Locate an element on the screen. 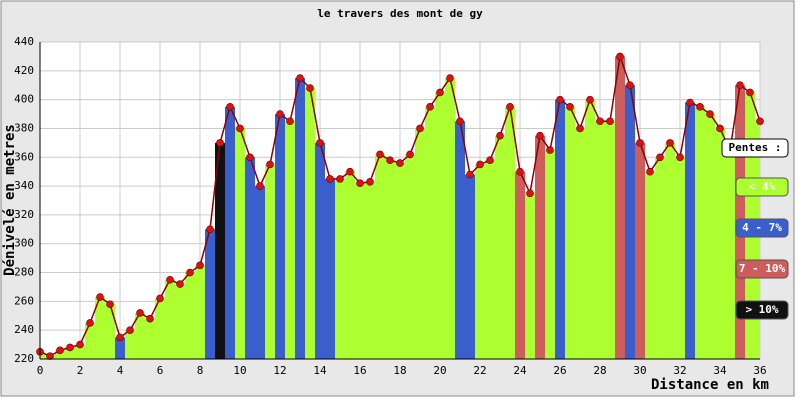 This screenshot has height=400, width=800. x-tick-label: 24 is located at coordinates (520, 370).